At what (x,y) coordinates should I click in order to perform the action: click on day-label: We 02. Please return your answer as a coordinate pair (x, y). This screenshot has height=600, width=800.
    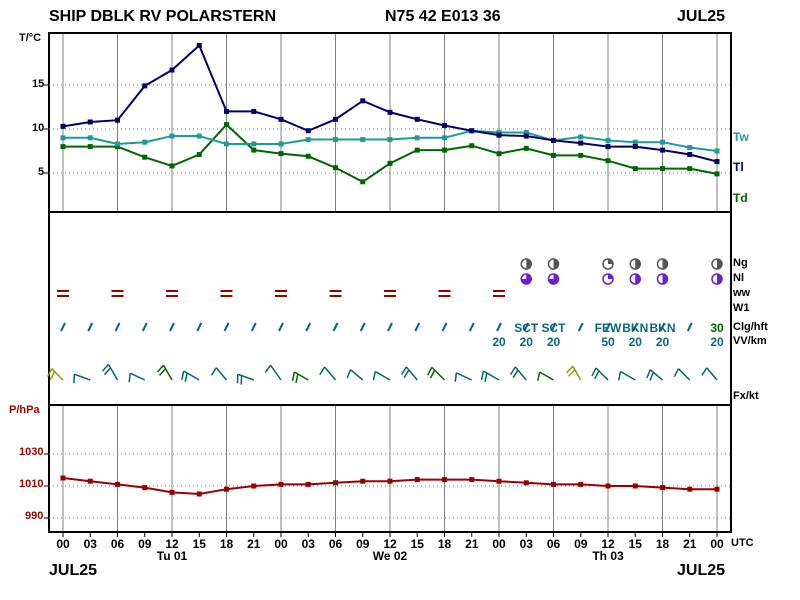
    Looking at the image, I should click on (390, 556).